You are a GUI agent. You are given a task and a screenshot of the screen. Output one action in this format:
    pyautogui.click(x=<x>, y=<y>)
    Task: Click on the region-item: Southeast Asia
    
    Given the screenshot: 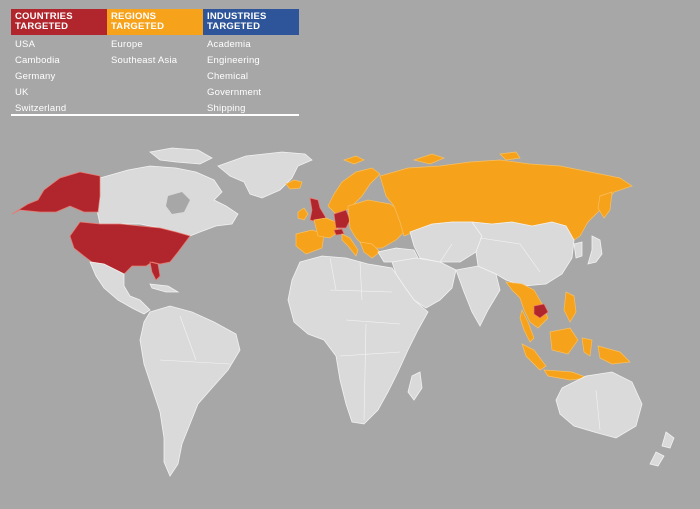 What is the action you would take?
    pyautogui.click(x=144, y=60)
    